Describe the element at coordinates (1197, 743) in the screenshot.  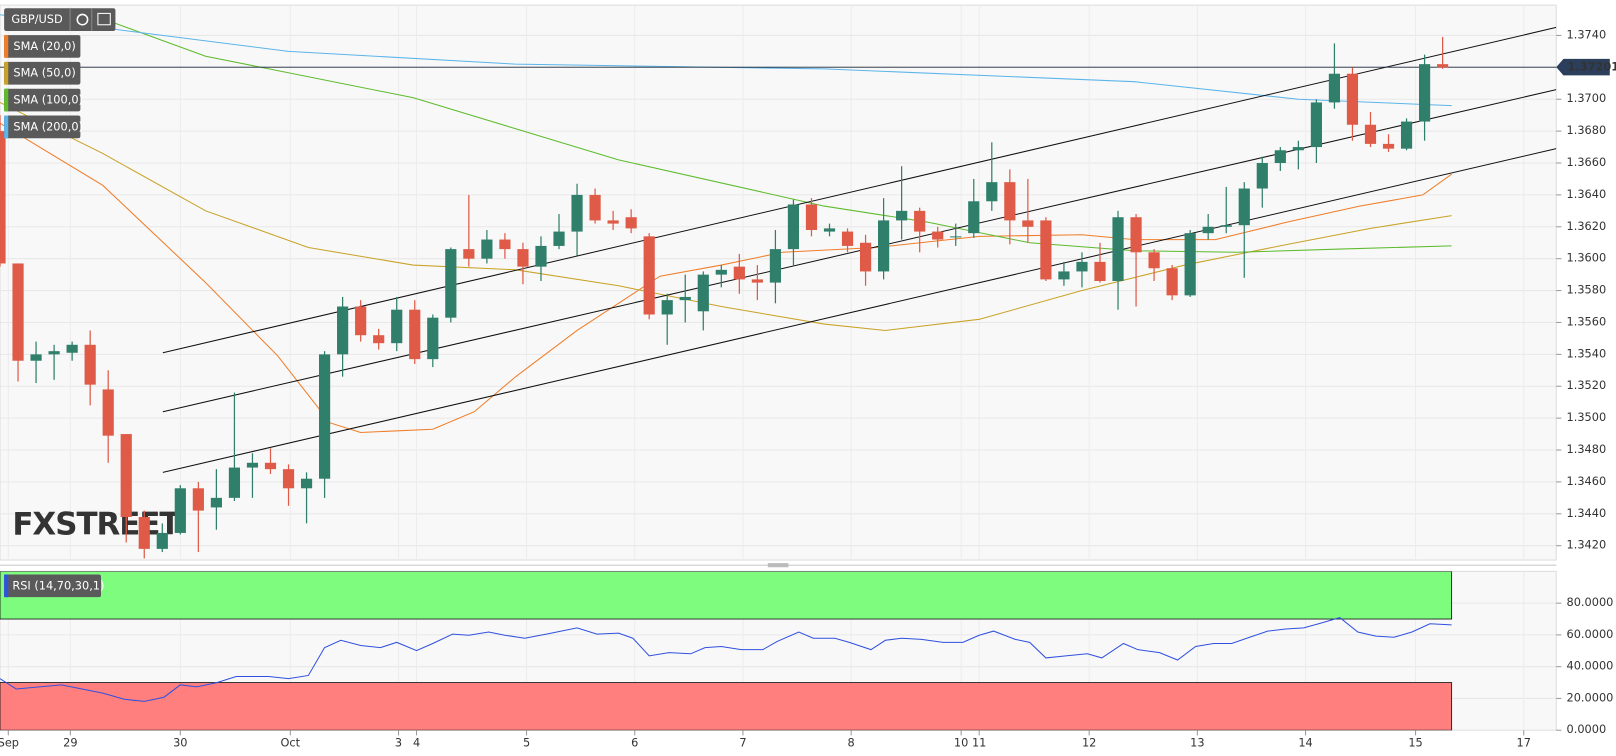
I see `x-tick-label: 13` at that location.